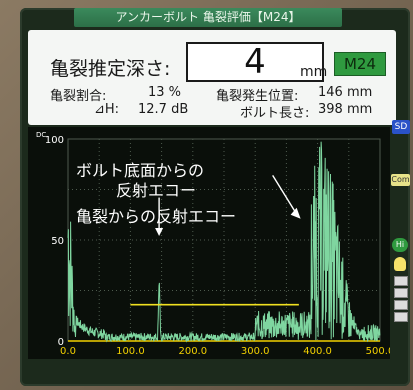 This screenshot has height=390, width=413. Describe the element at coordinates (78, 96) in the screenshot. I see `crack-ratio-label: 亀裂割合:` at that location.